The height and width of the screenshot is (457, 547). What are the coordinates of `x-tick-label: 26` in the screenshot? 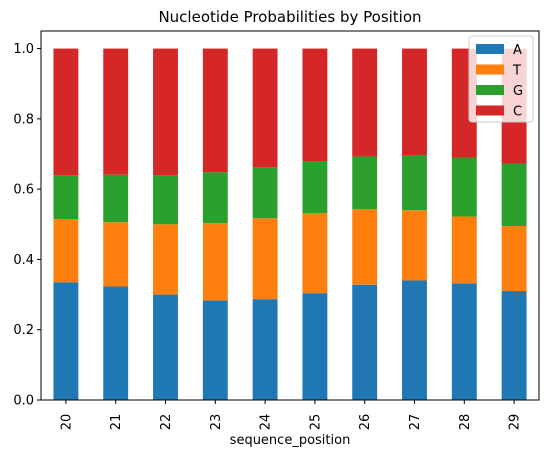 It's located at (365, 422).